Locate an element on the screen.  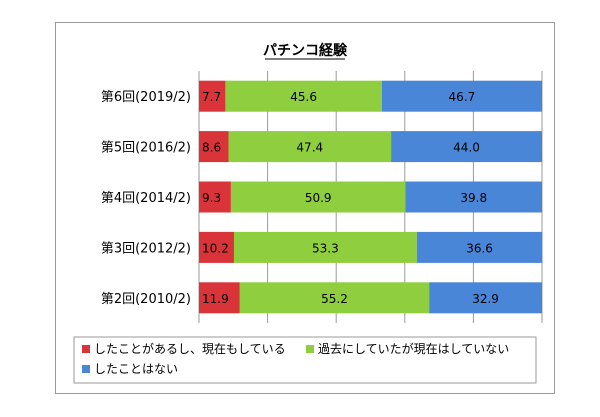
data-label: 9.3 is located at coordinates (211, 198).